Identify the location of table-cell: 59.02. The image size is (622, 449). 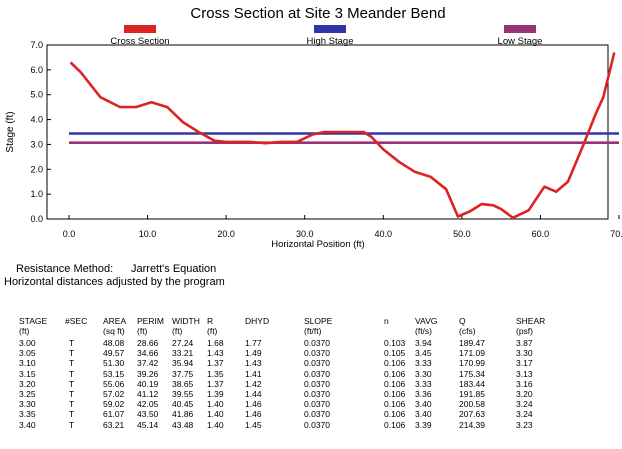
(114, 404).